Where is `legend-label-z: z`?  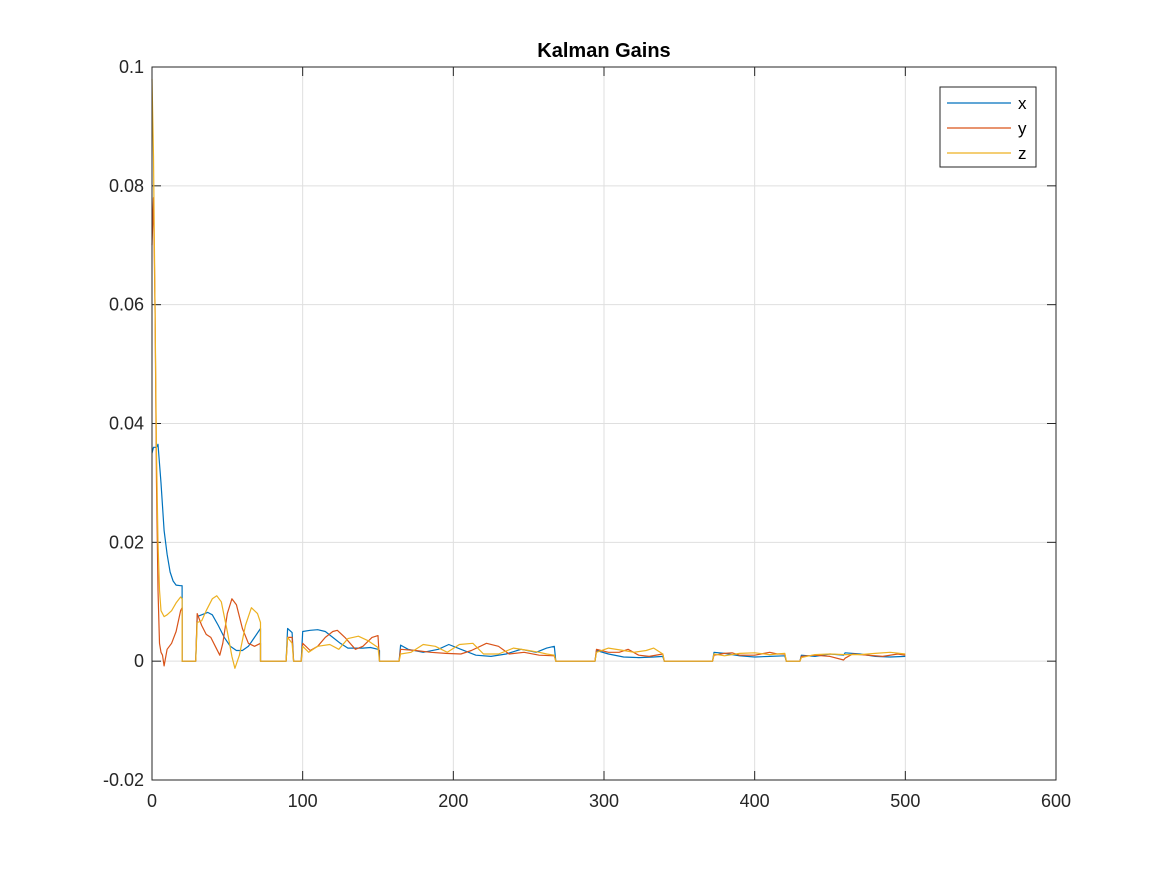
legend-label-z: z is located at coordinates (1022, 153).